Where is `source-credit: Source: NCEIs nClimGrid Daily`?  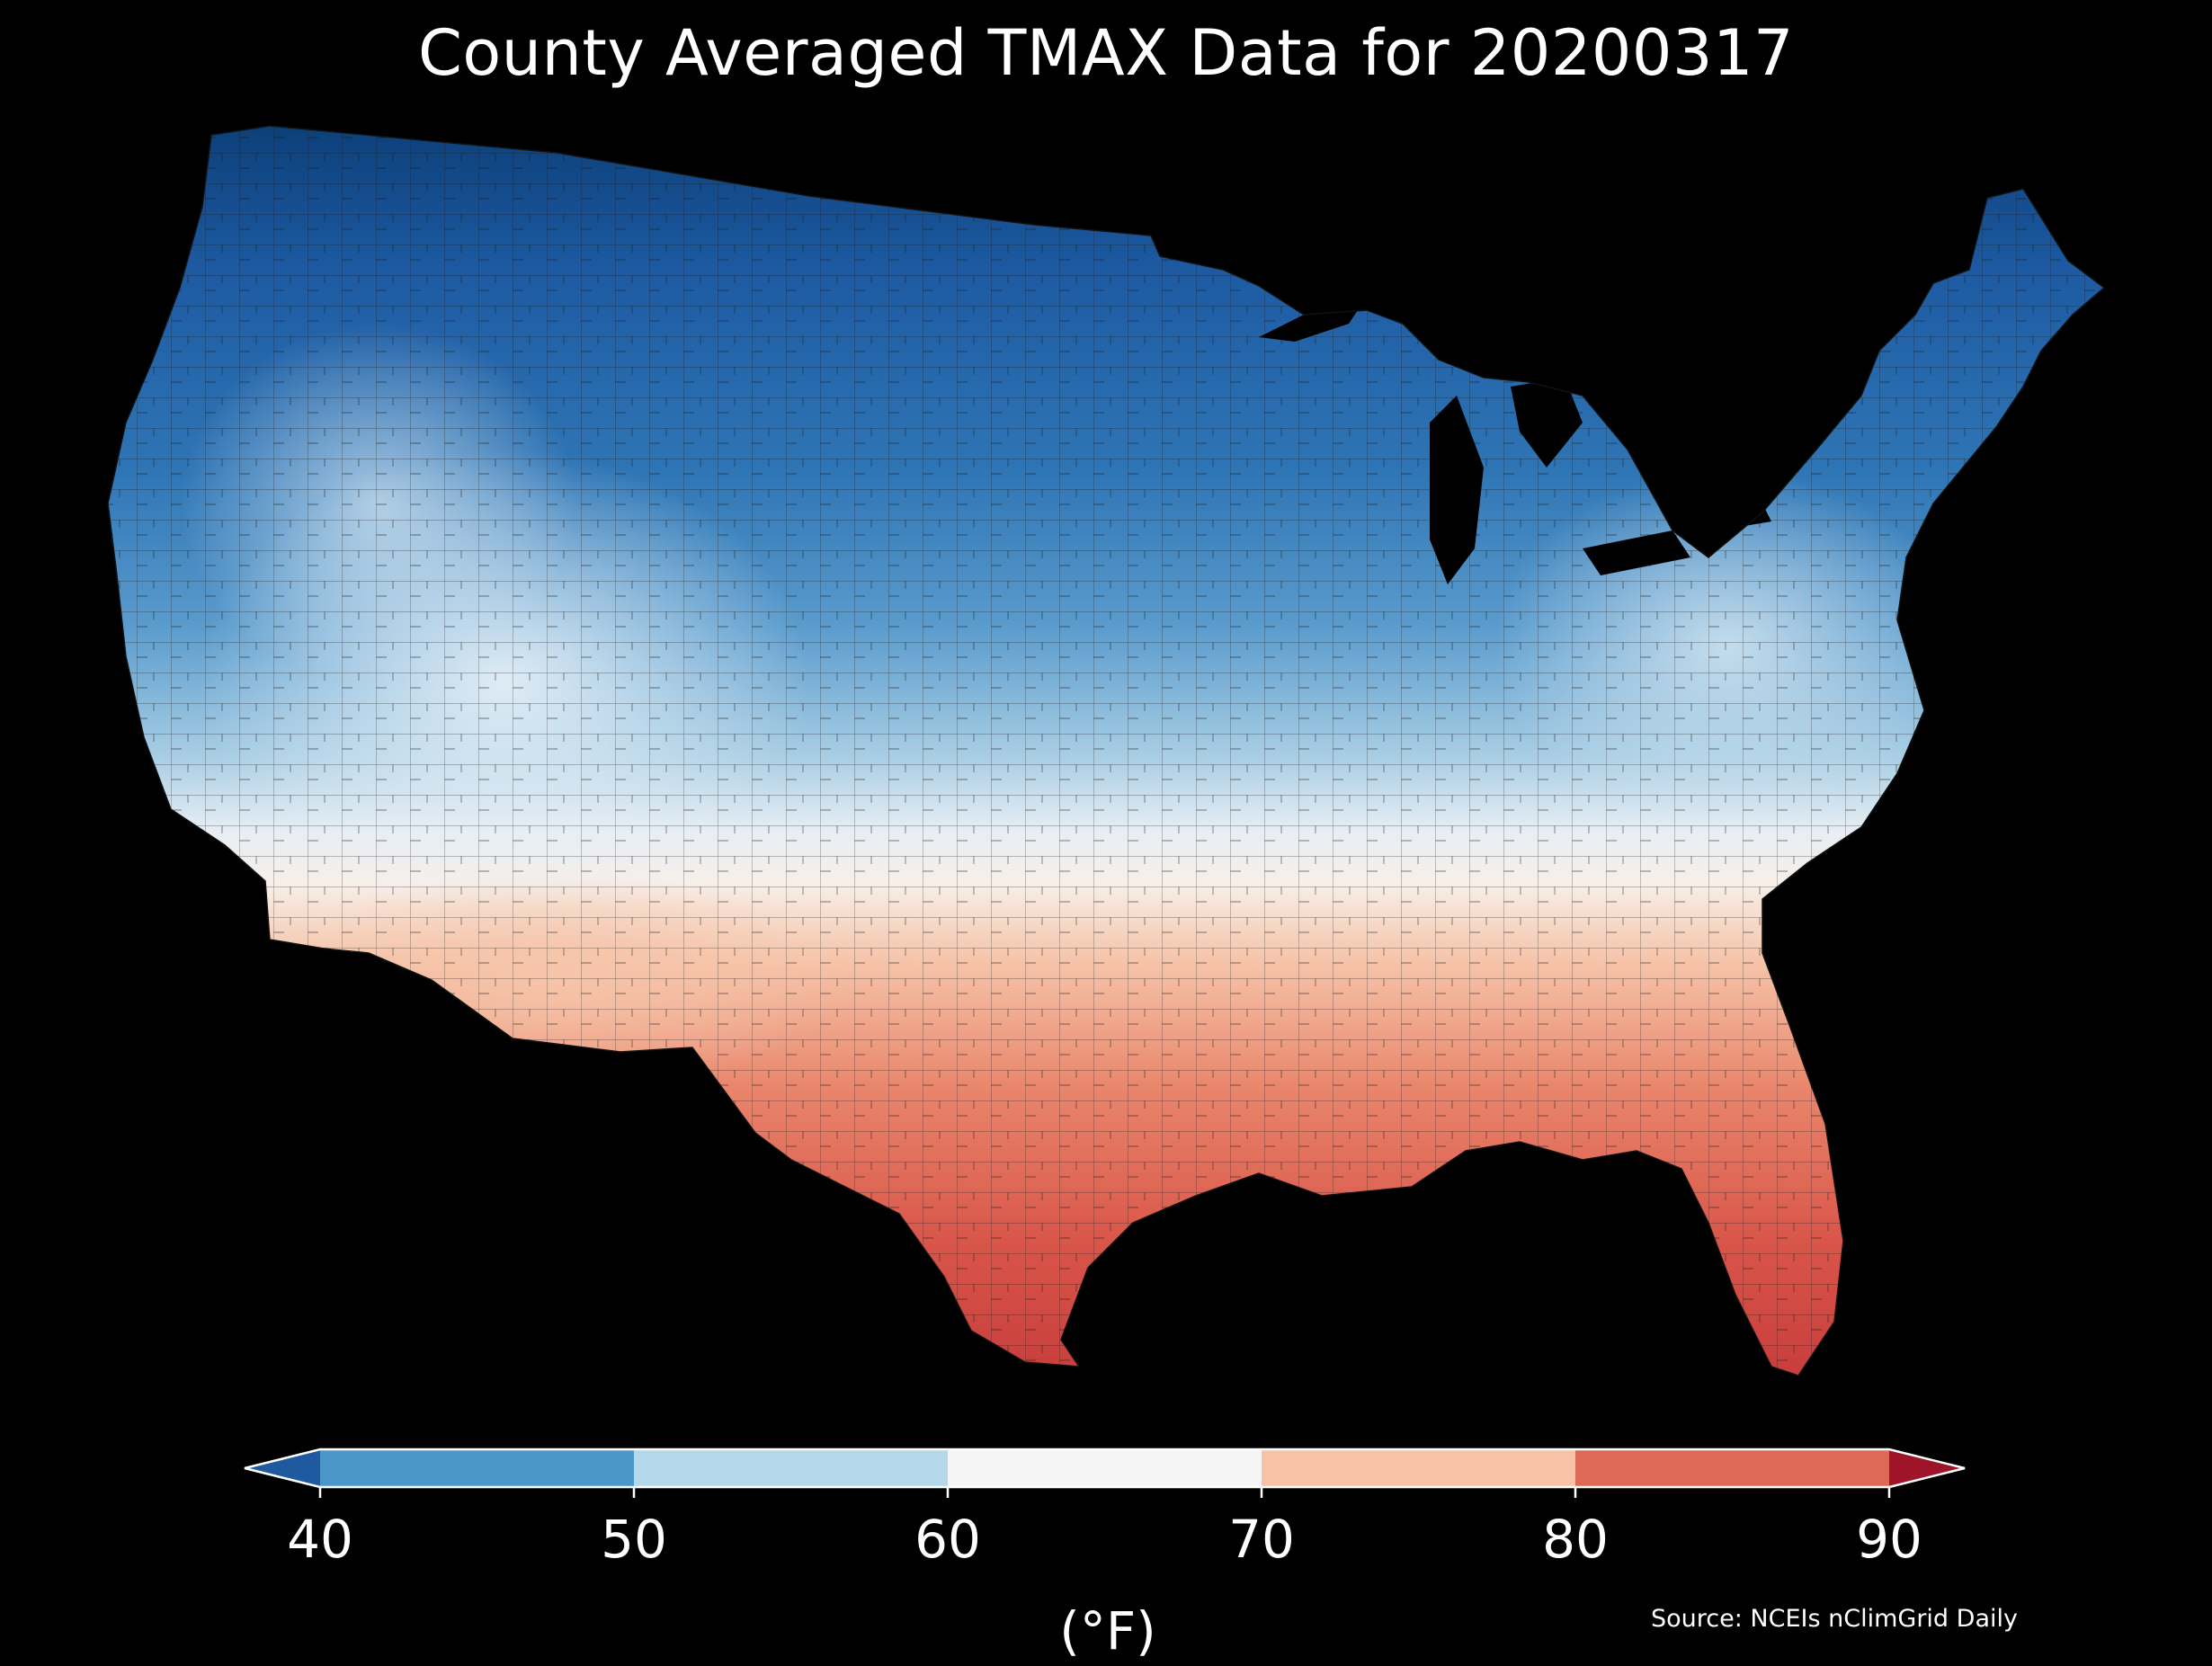
source-credit: Source: NCEIs nClimGrid Daily is located at coordinates (1834, 1619).